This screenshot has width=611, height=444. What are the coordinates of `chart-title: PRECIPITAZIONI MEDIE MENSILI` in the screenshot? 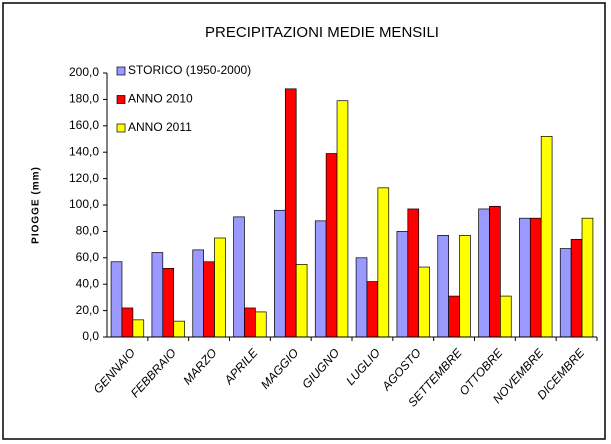 It's located at (322, 32).